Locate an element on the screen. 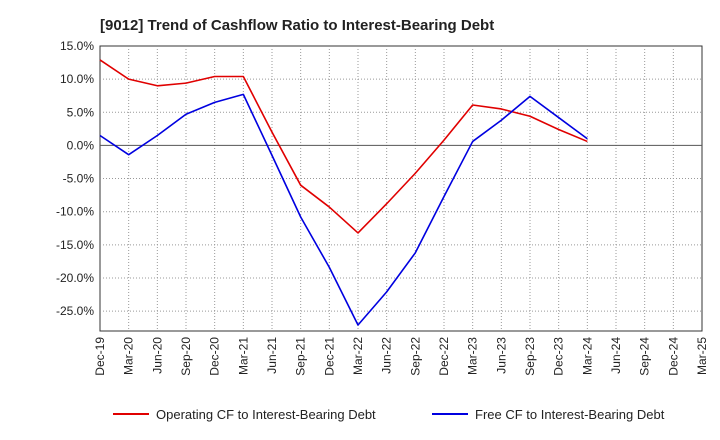 This screenshot has height=440, width=720. x-tick-label: Sep-23 is located at coordinates (530, 356).